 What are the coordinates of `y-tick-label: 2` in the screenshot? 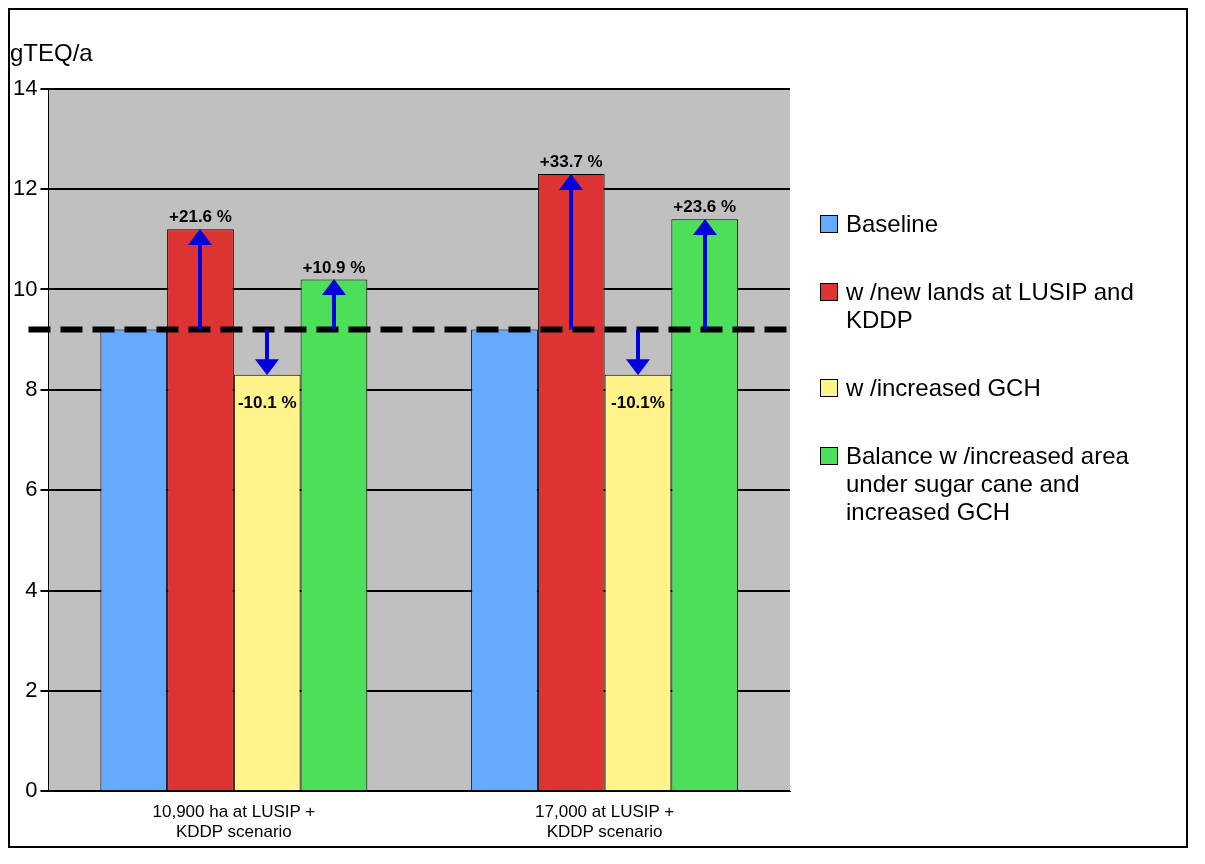 It's located at (31, 689).